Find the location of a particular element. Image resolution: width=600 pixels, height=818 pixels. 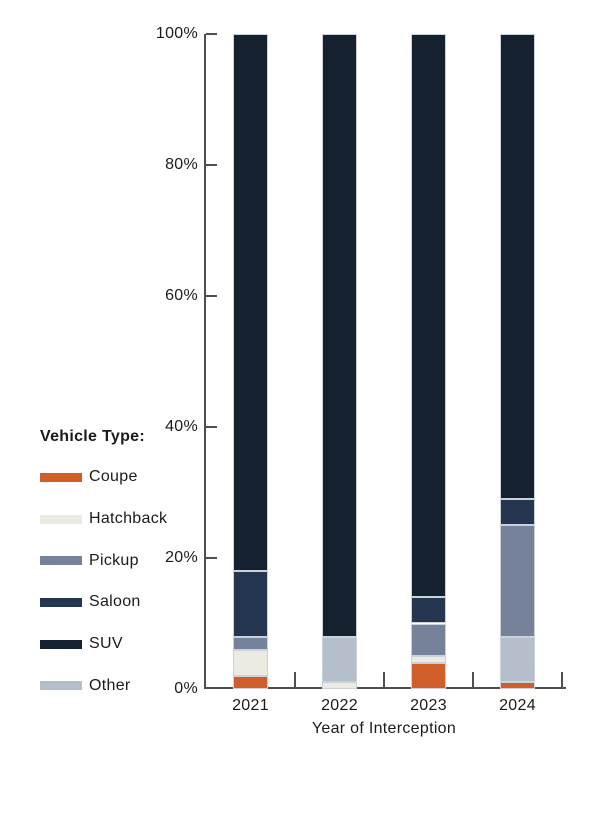

y-tick-label: 80% is located at coordinates (181, 164).